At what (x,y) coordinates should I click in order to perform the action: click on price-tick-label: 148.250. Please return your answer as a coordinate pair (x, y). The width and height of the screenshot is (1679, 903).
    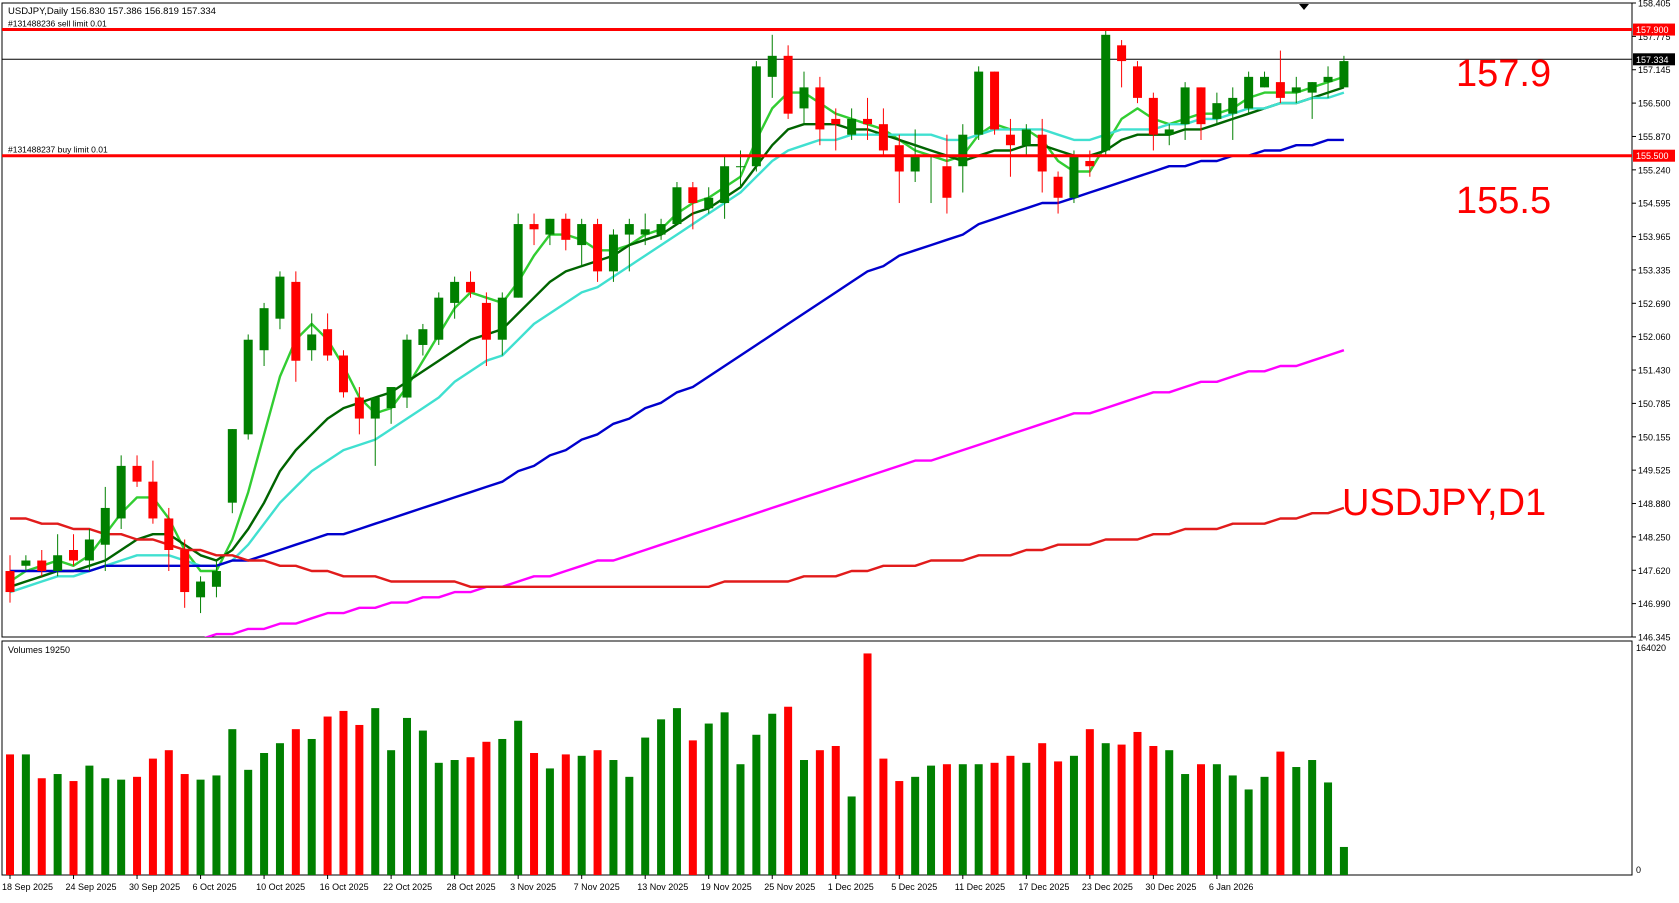
    Looking at the image, I should click on (1654, 537).